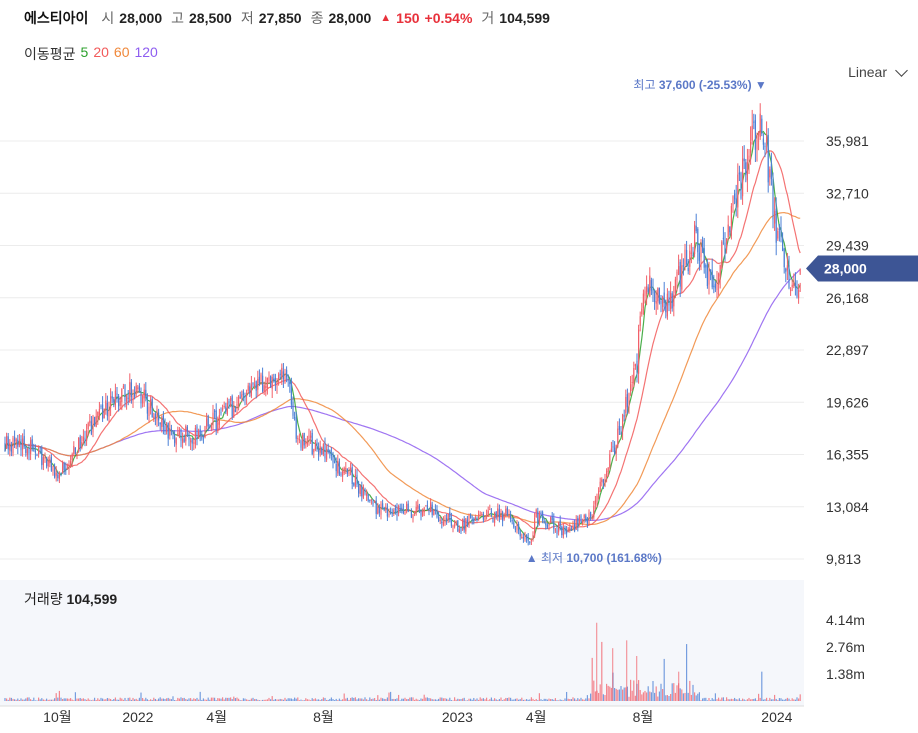 The image size is (918, 733). Describe the element at coordinates (845, 268) in the screenshot. I see `current-price-label: 28,000` at that location.